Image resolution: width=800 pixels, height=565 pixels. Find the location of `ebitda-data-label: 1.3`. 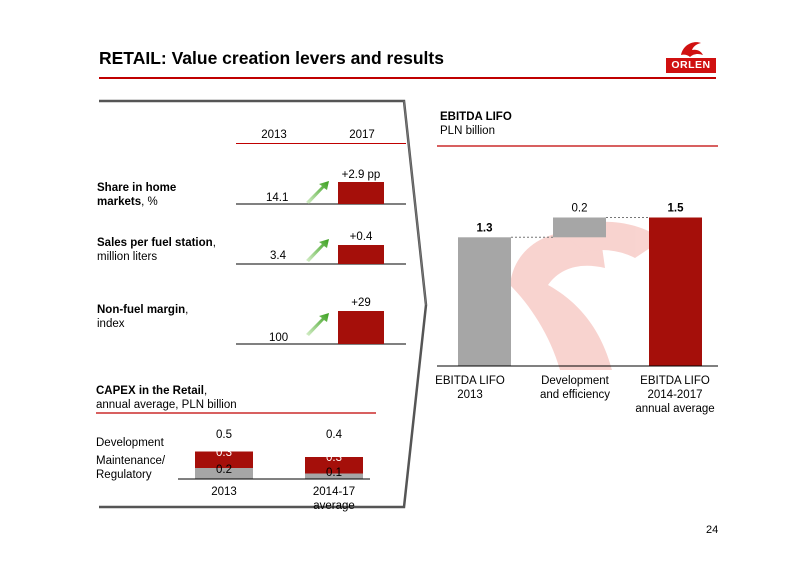

ebitda-data-label: 1.3 is located at coordinates (485, 228).